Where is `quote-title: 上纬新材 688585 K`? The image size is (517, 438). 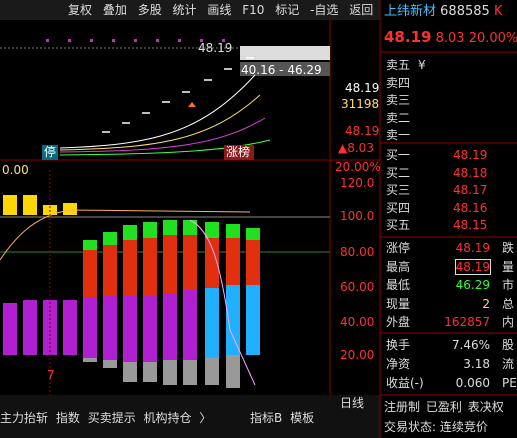
quote-title: 上纬新材 688585 K is located at coordinates (443, 12).